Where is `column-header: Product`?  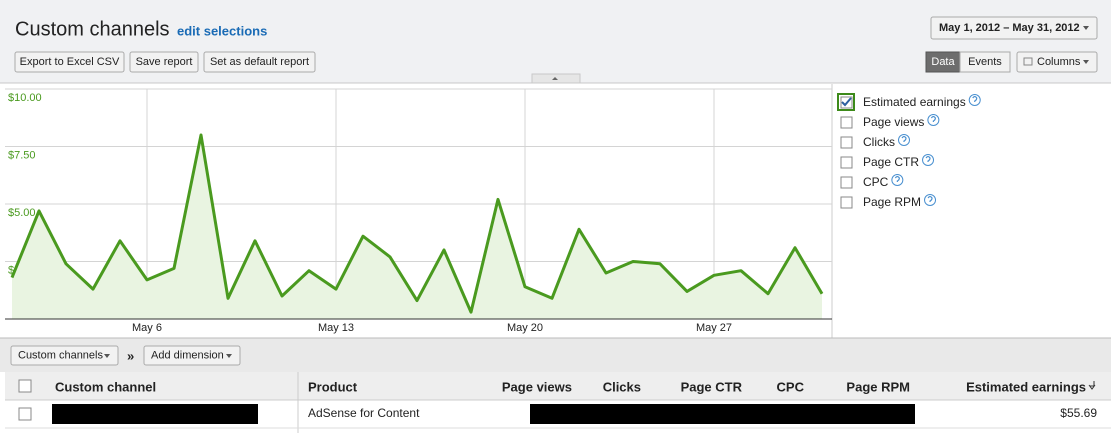 column-header: Product is located at coordinates (333, 386).